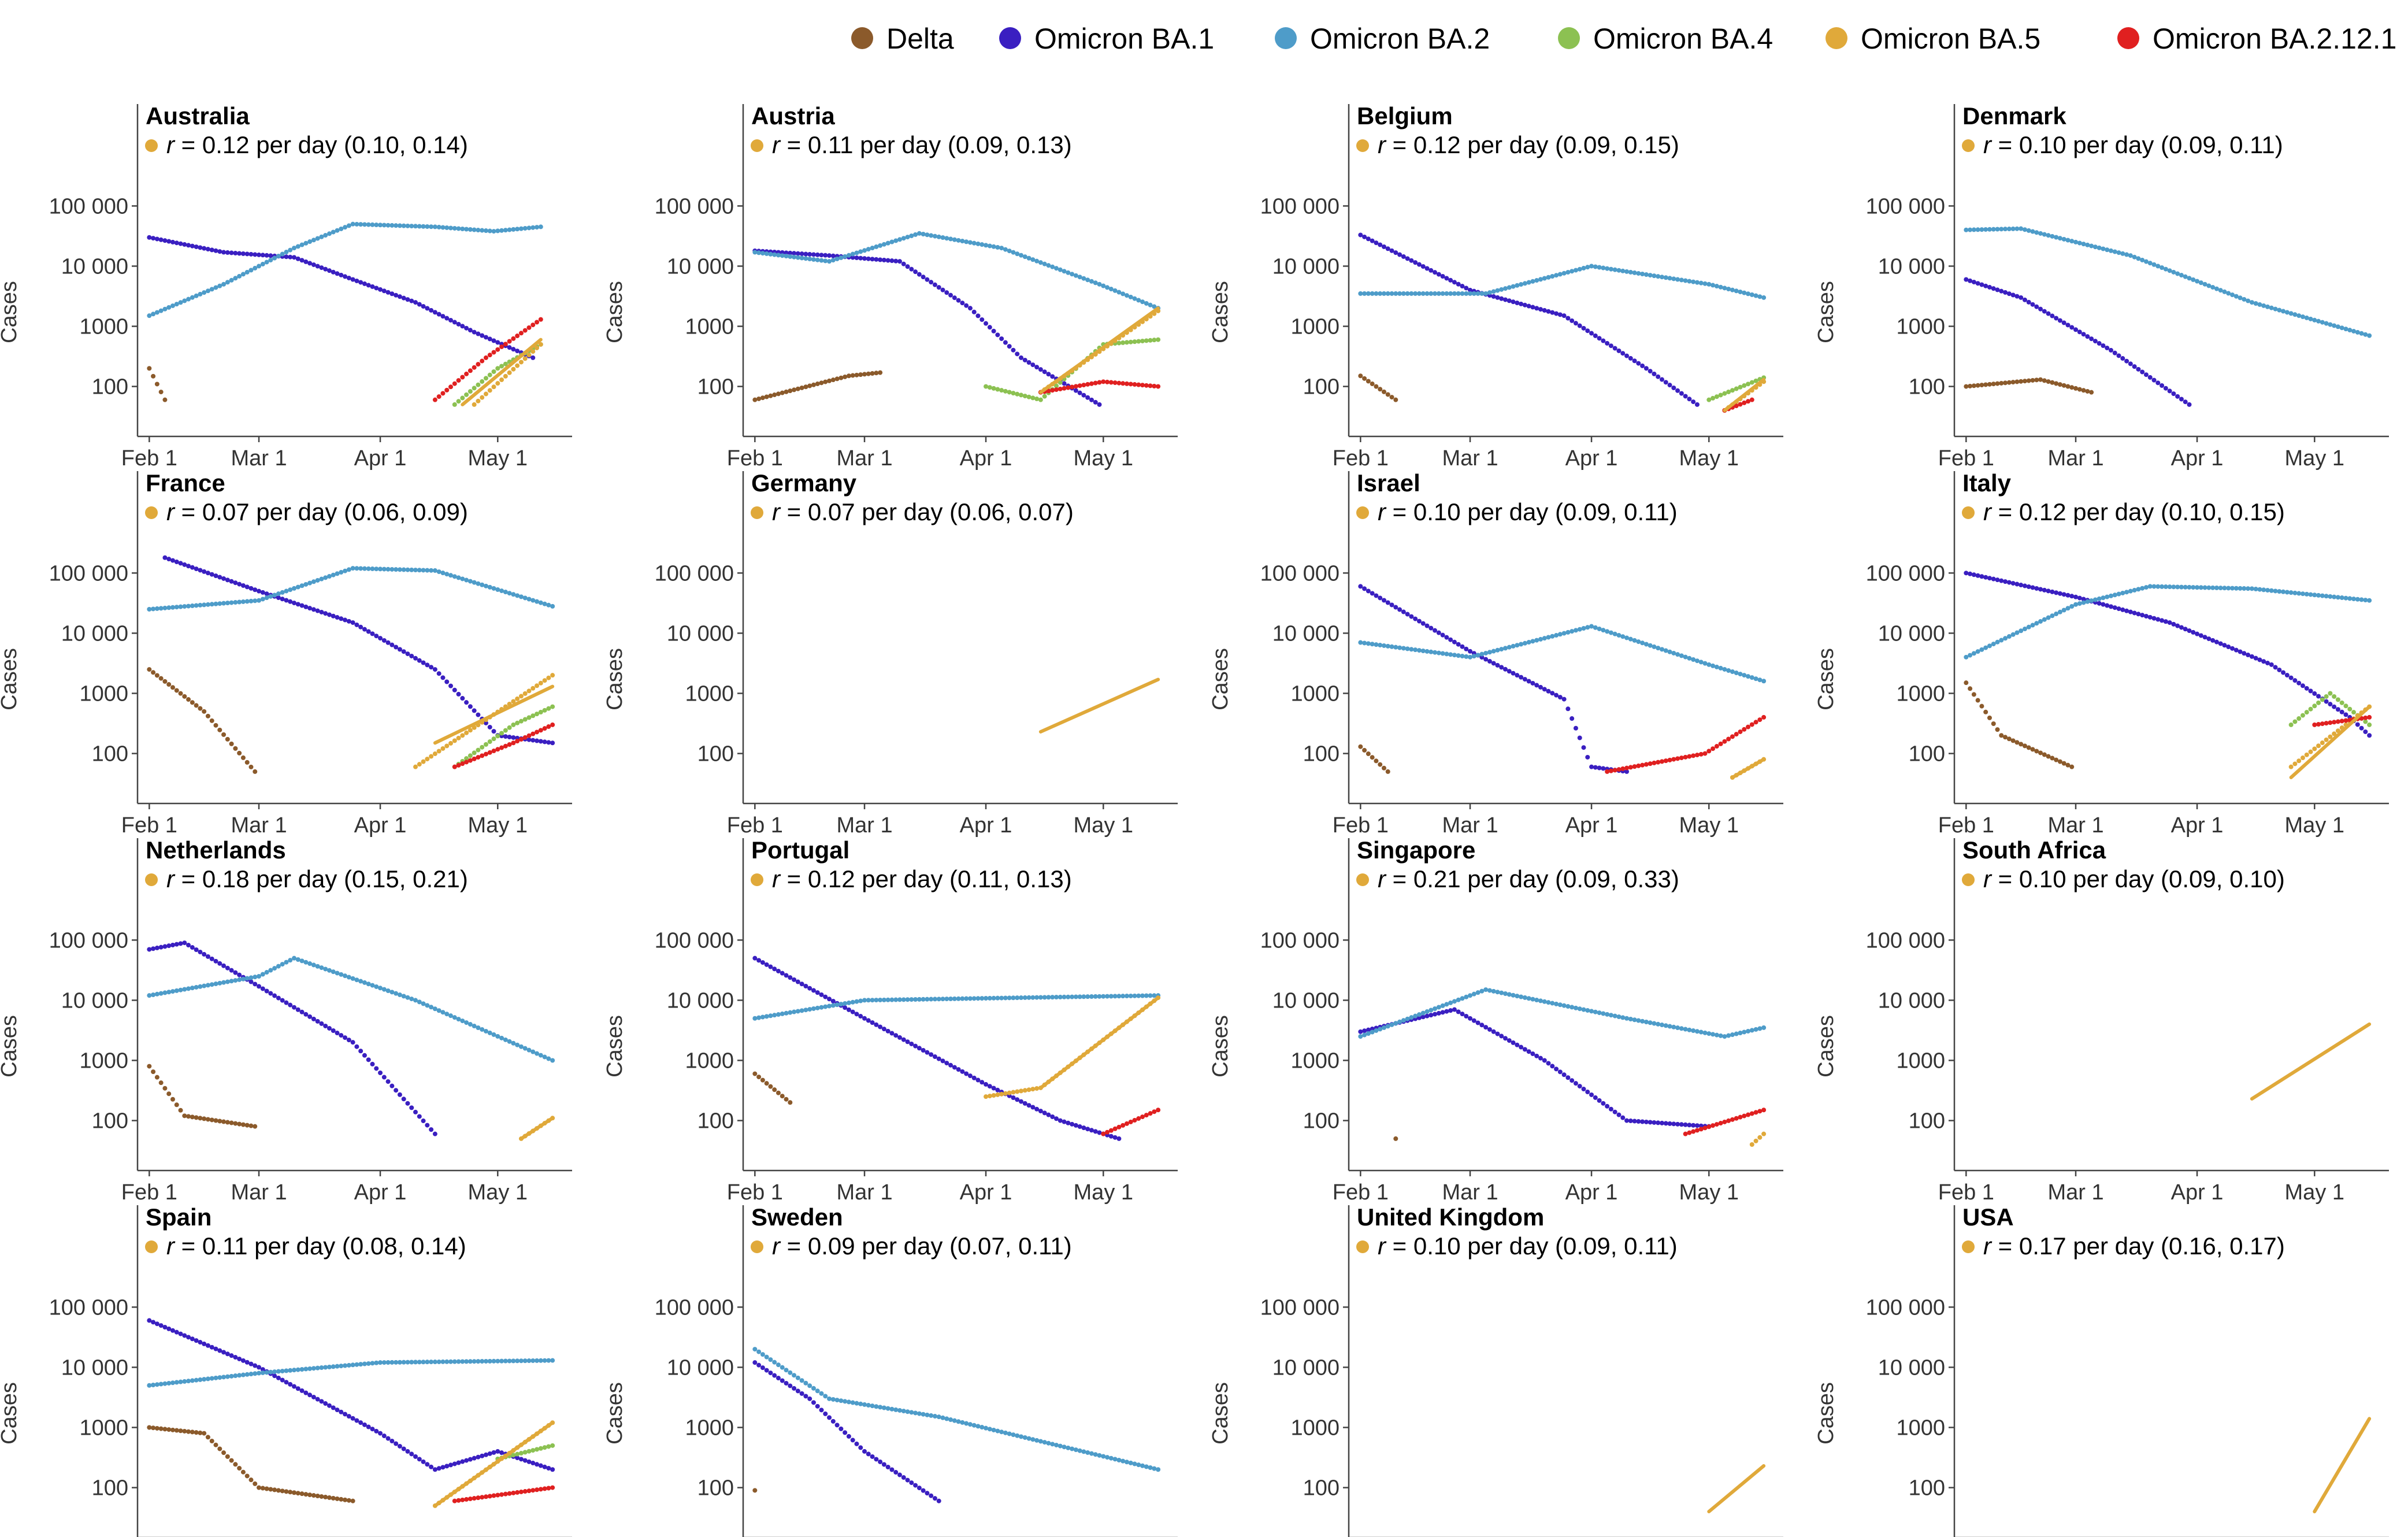 This screenshot has height=1537, width=2408. I want to click on y-tick-label: 1000, so click(1315, 326).